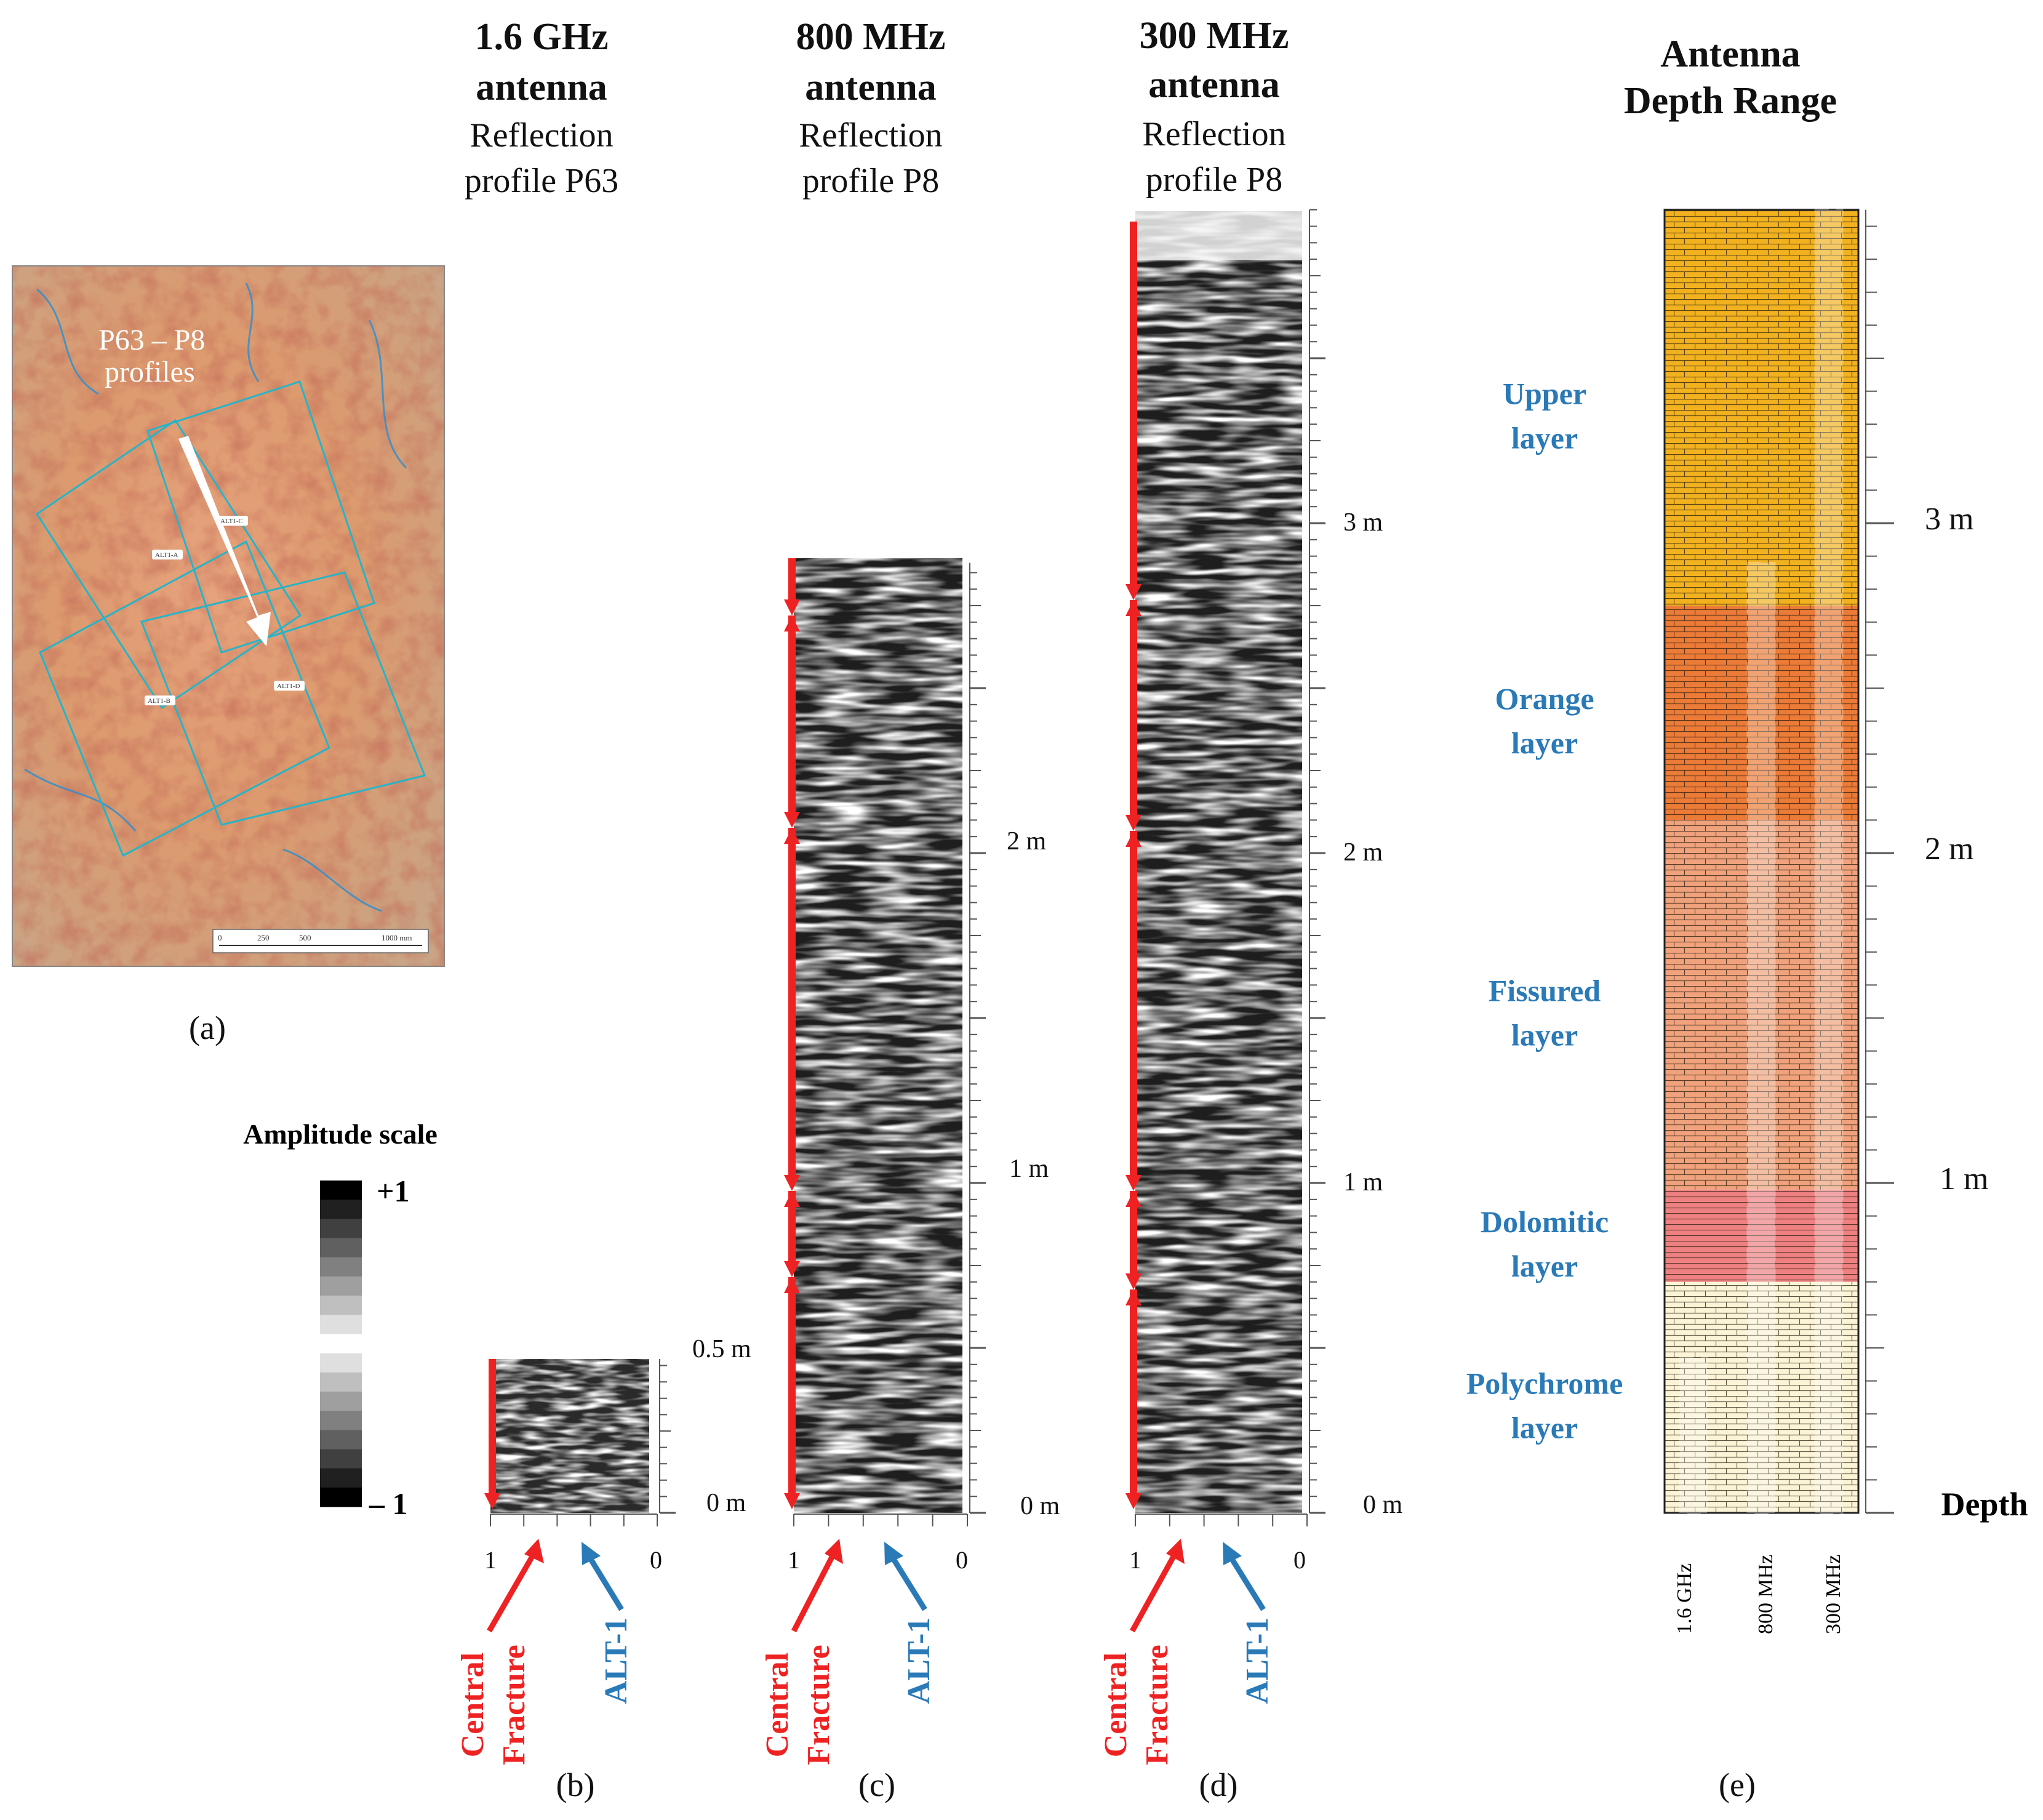 This screenshot has width=2043, height=1820. Describe the element at coordinates (1949, 849) in the screenshot. I see `column-depth-label: 2 m` at that location.